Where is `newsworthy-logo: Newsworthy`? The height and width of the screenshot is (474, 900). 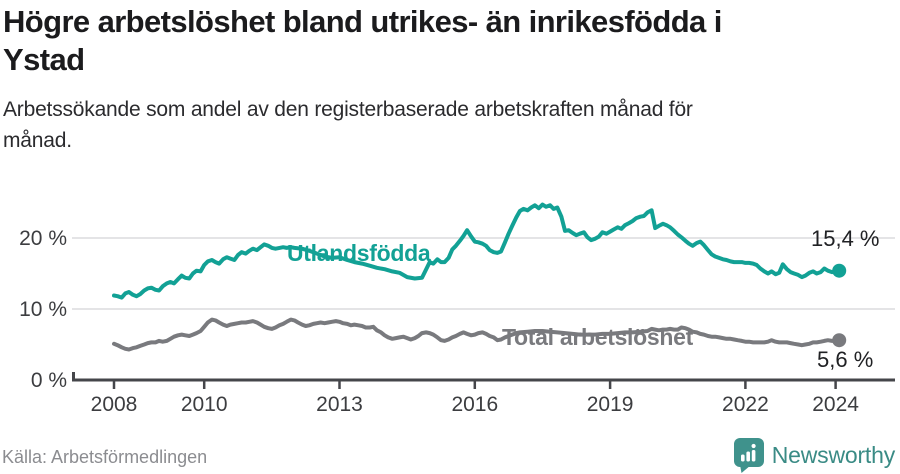 newsworthy-logo: Newsworthy is located at coordinates (814, 455).